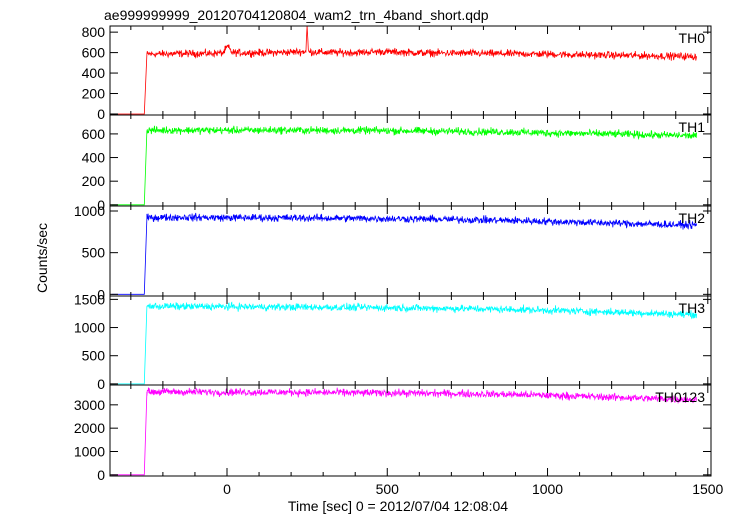 This screenshot has width=737, height=516. I want to click on series-line-th0, so click(404, 70).